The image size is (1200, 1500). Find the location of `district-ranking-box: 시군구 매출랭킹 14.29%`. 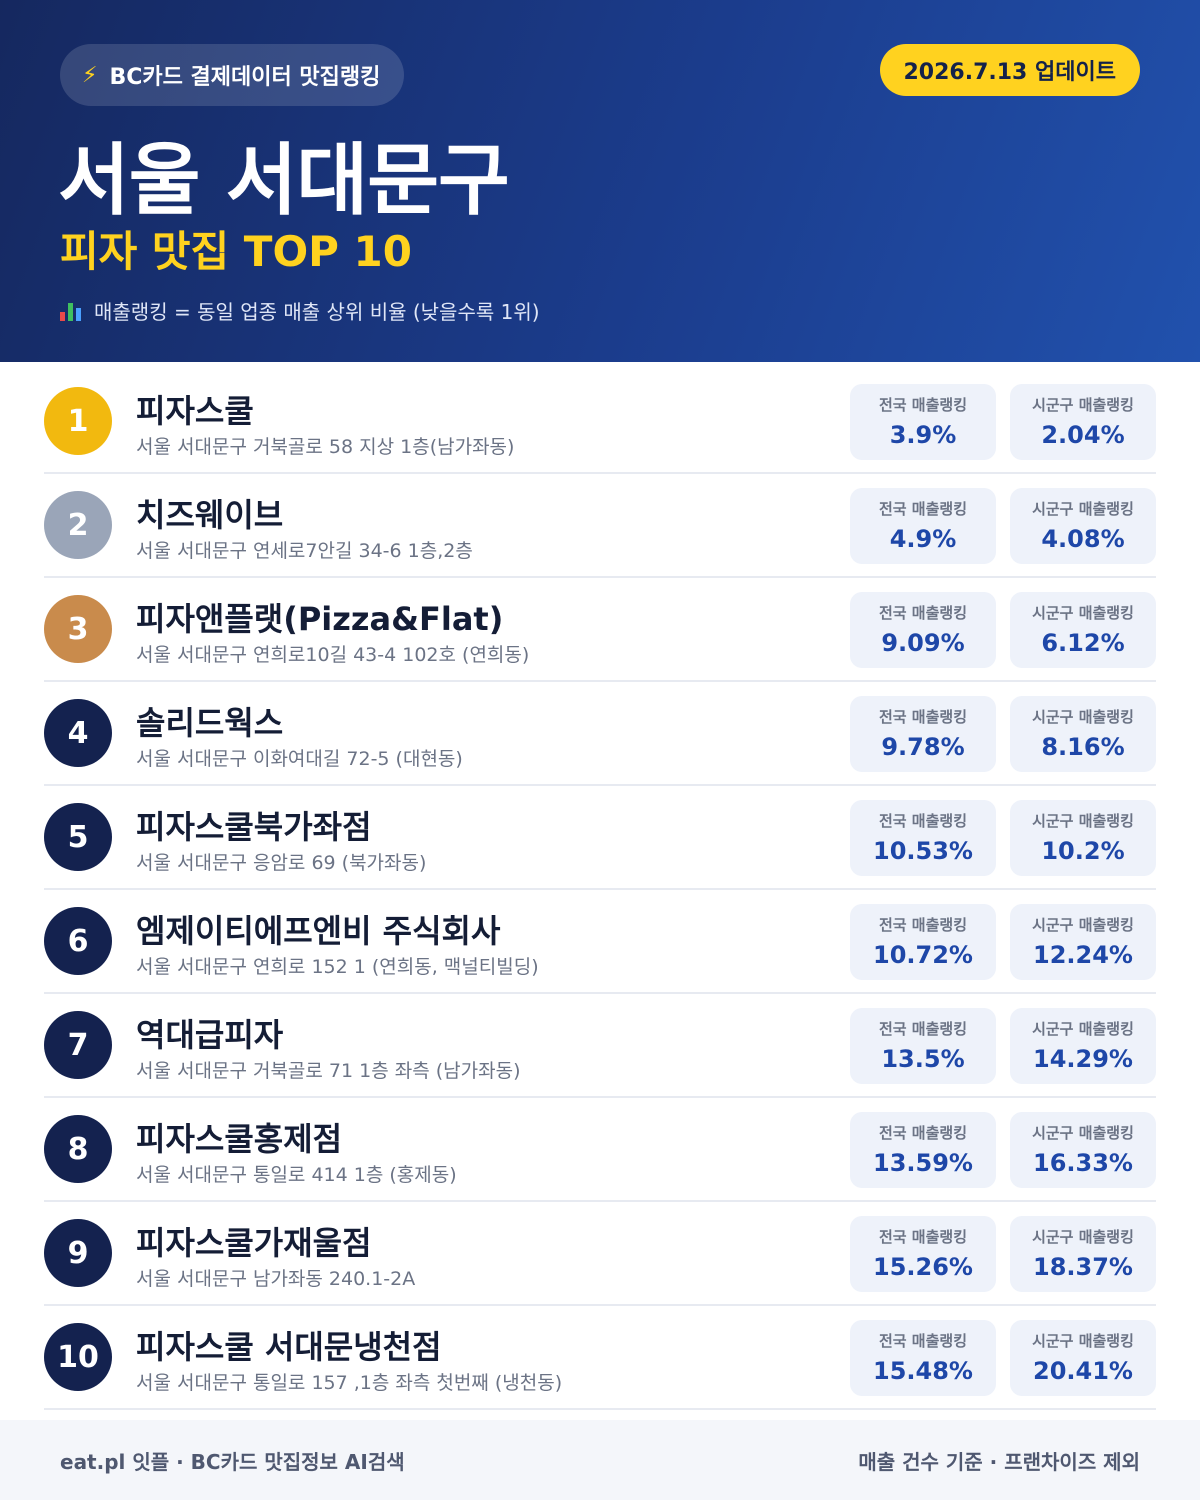

district-ranking-box: 시군구 매출랭킹 14.29% is located at coordinates (1083, 1046).